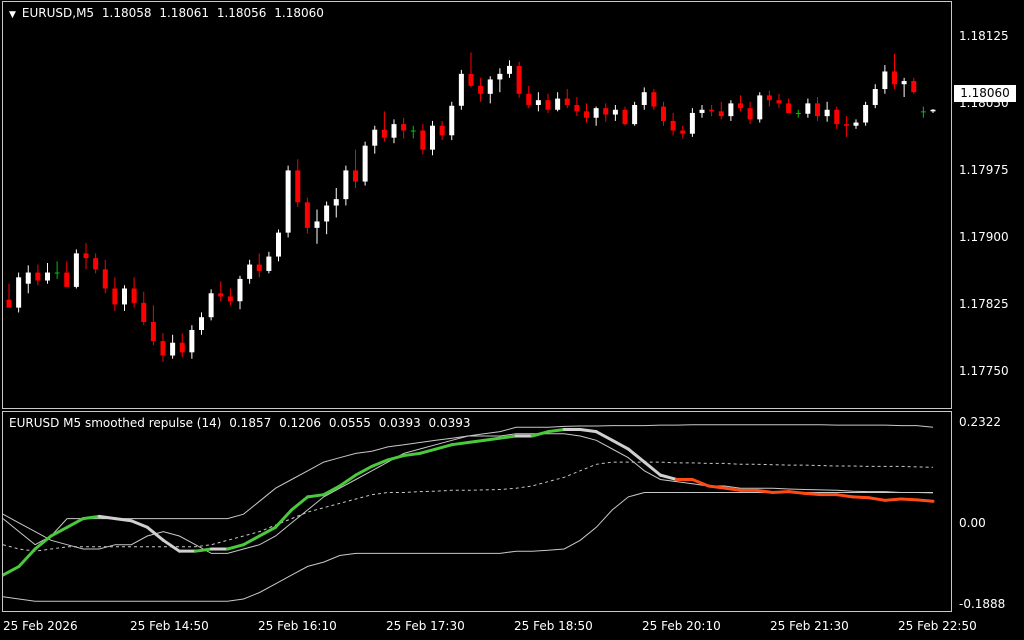 This screenshot has height=640, width=1024. What do you see at coordinates (169, 626) in the screenshot?
I see `time-axis-label: 25 Feb 14:50` at bounding box center [169, 626].